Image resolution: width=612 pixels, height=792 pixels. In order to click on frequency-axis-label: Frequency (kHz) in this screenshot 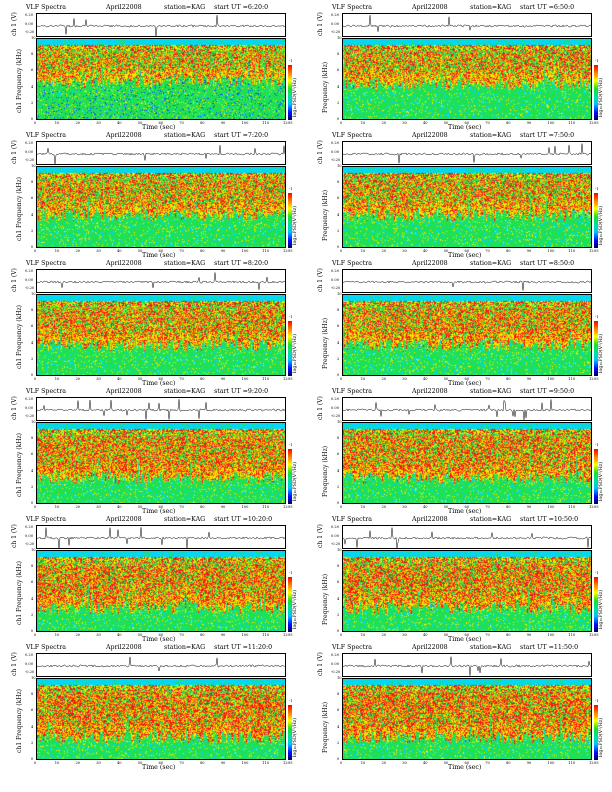, I will do `click(325, 727)`.